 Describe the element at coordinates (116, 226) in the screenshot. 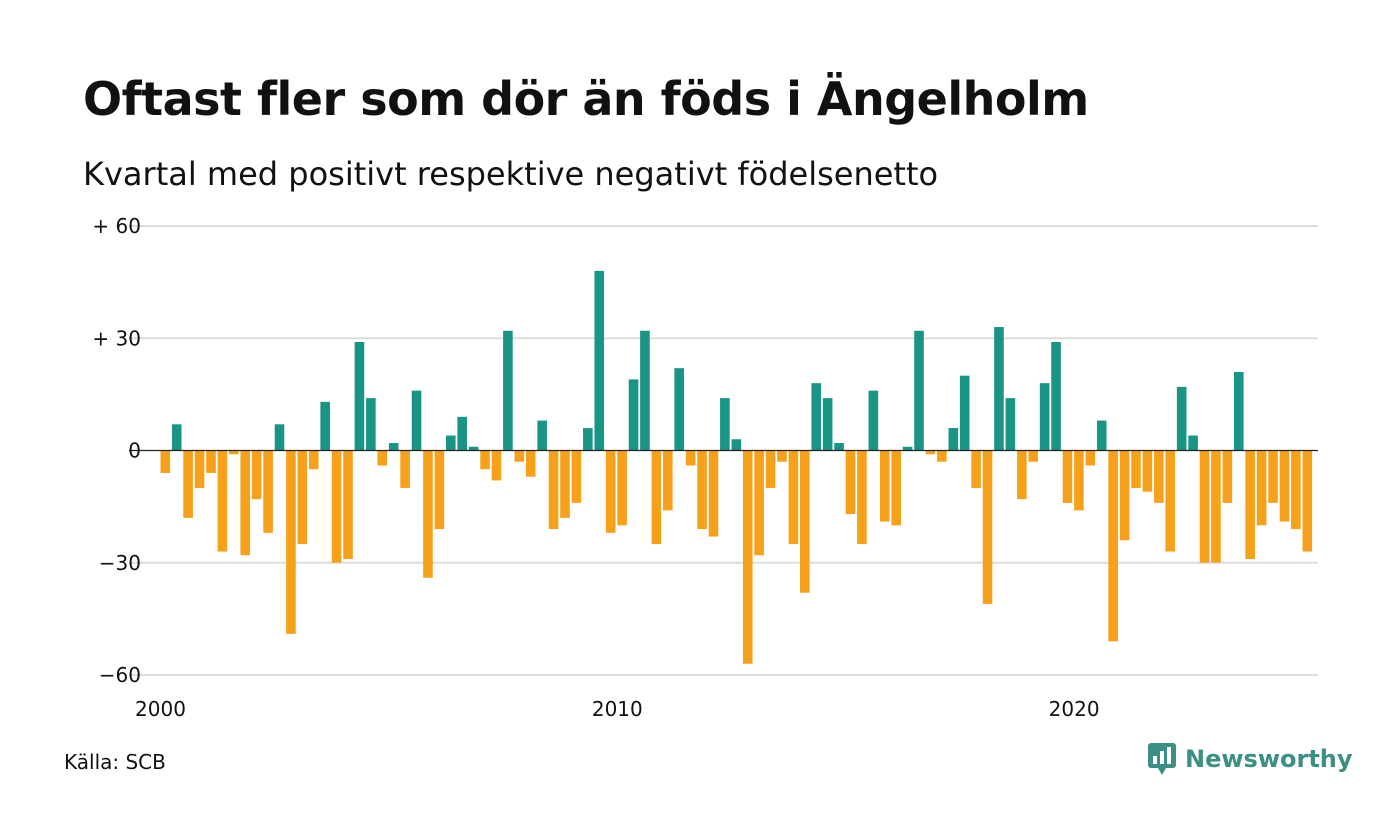

I see `y-tick-label: + 60` at that location.